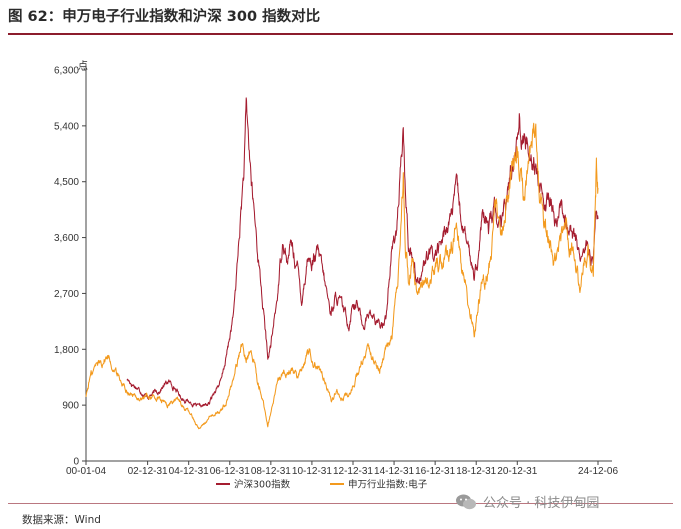 Image resolution: width=681 pixels, height=529 pixels. I want to click on legend: 沪深300指数 申万行业指数:电子, so click(322, 485).